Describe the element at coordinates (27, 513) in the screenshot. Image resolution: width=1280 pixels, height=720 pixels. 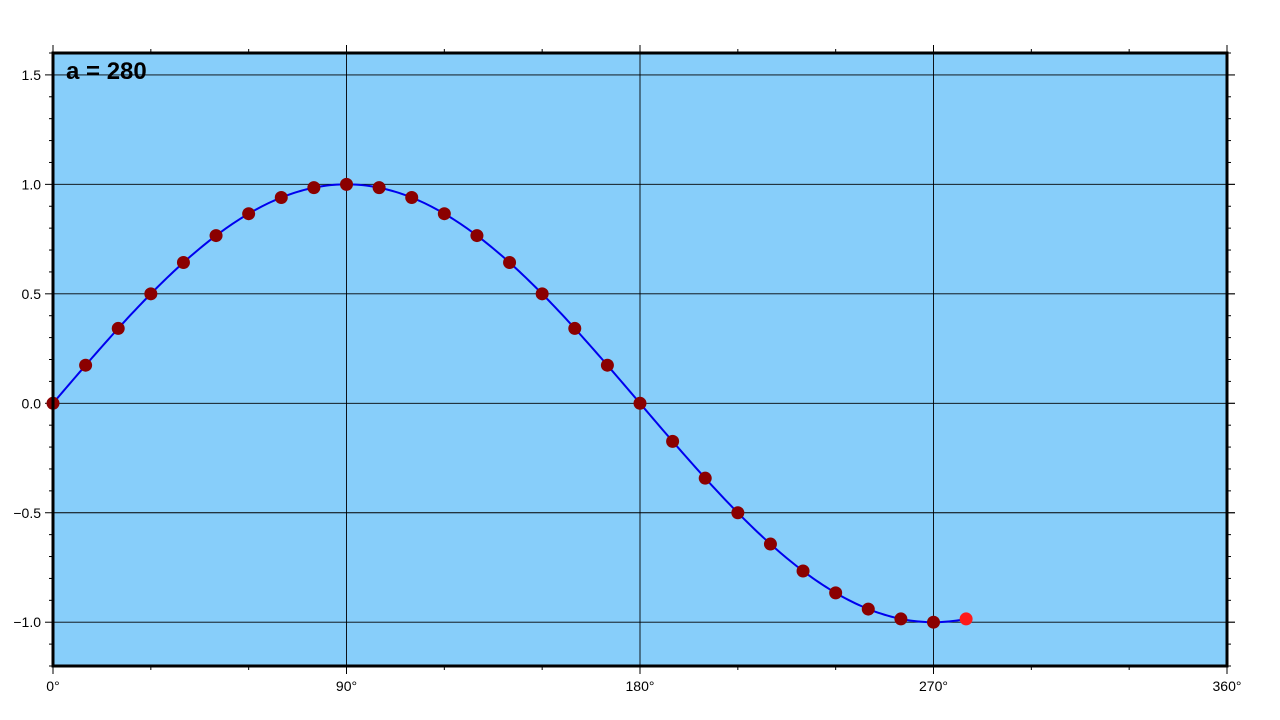
I see `y-tick-label: −0.5` at that location.